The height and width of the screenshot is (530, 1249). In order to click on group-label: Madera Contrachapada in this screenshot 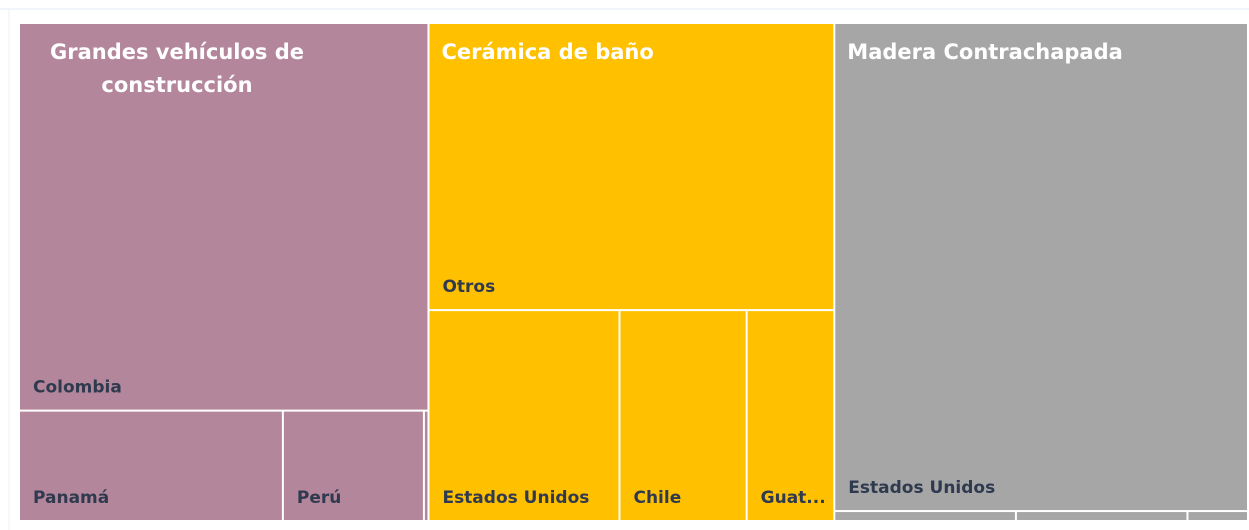, I will do `click(985, 52)`.